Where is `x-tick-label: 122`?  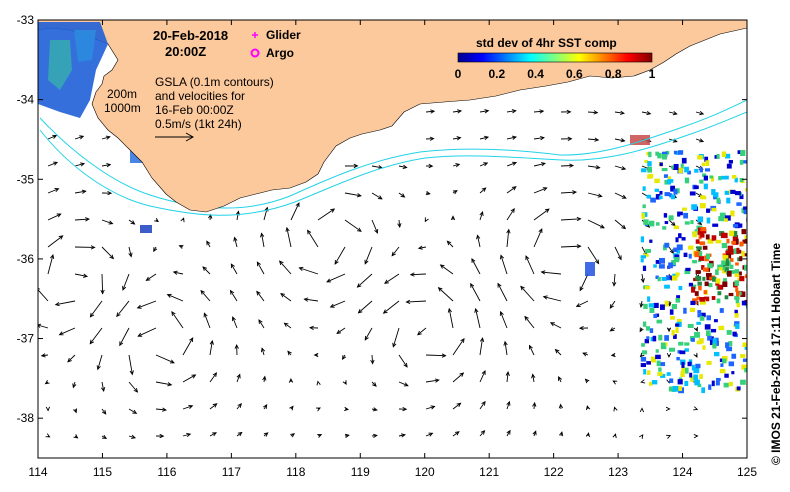 x-tick-label: 122 is located at coordinates (554, 472).